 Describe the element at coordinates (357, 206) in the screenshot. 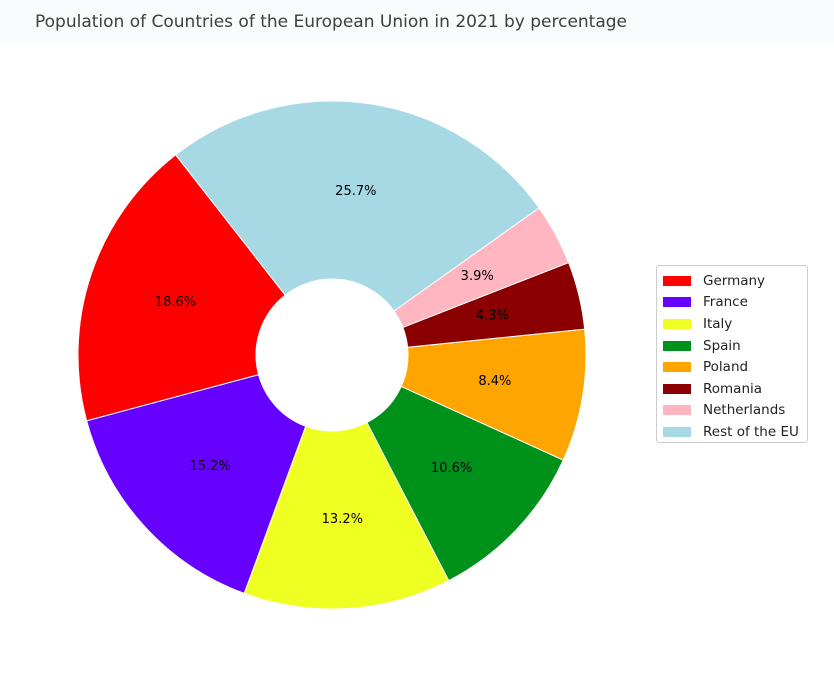

I see `slice-rest-of-the-eu` at that location.